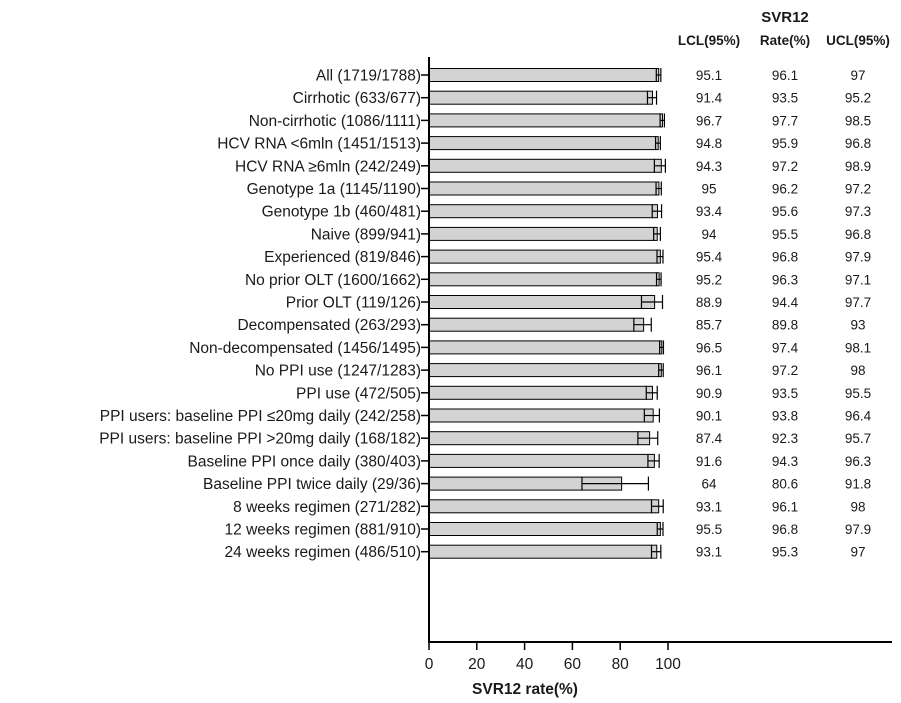  I want to click on rate-value: 95.5, so click(785, 234).